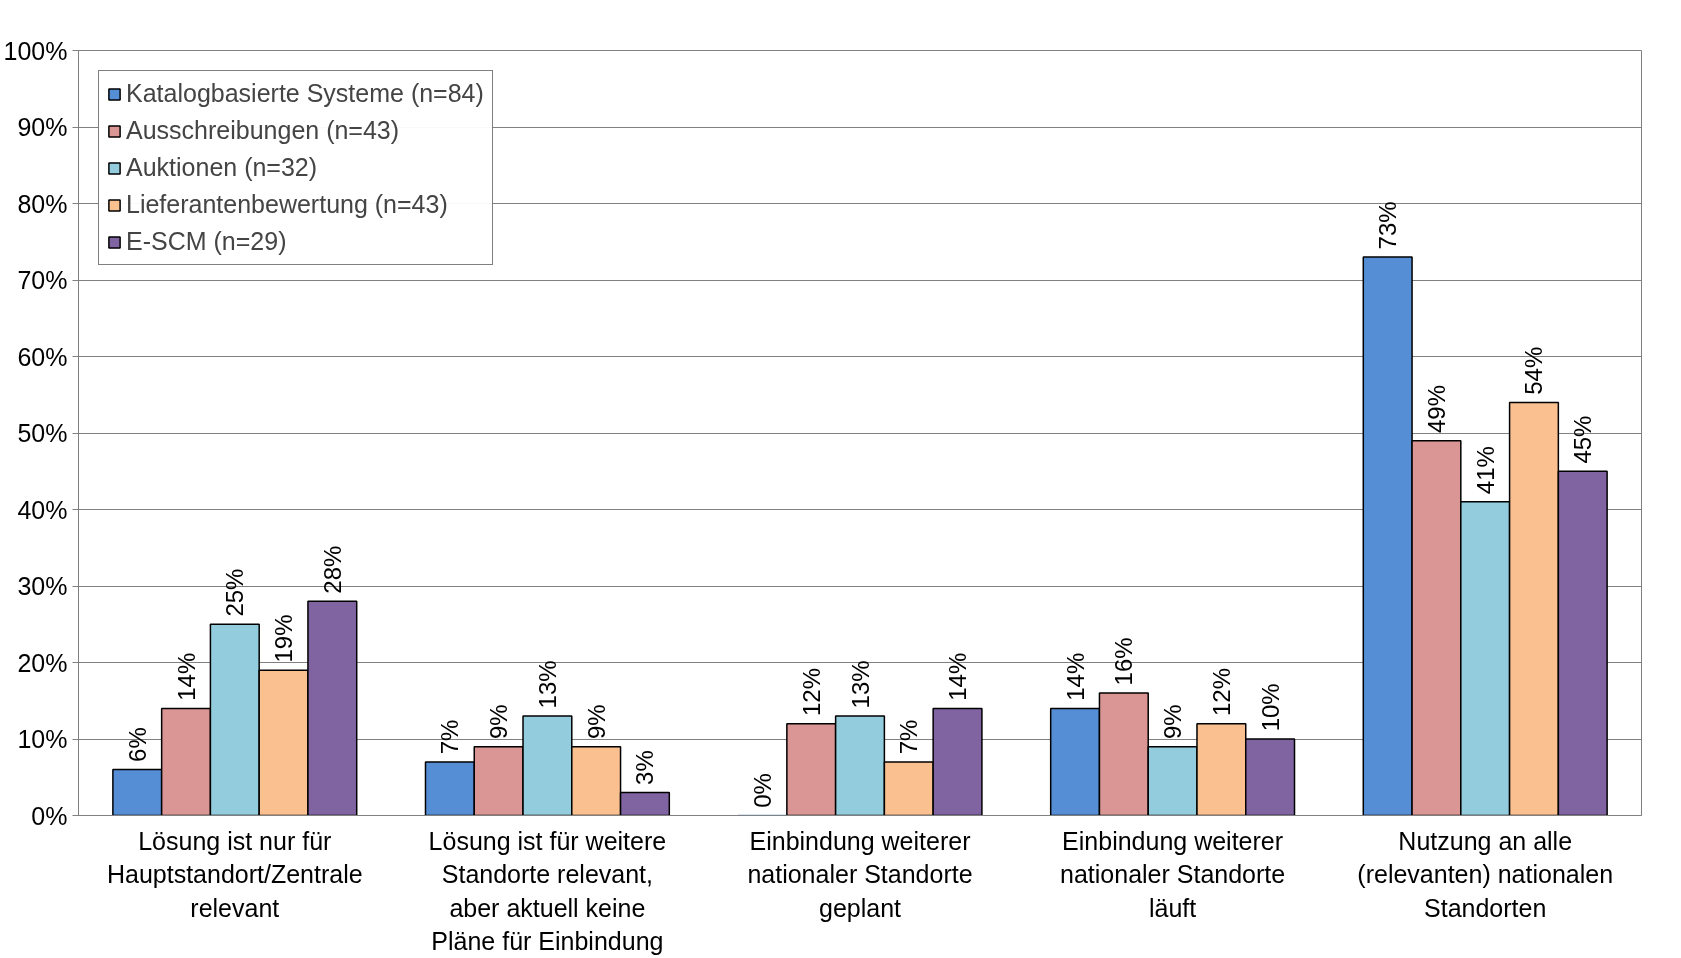  What do you see at coordinates (206, 241) in the screenshot?
I see `legend-label: E-SCM (n=29)` at bounding box center [206, 241].